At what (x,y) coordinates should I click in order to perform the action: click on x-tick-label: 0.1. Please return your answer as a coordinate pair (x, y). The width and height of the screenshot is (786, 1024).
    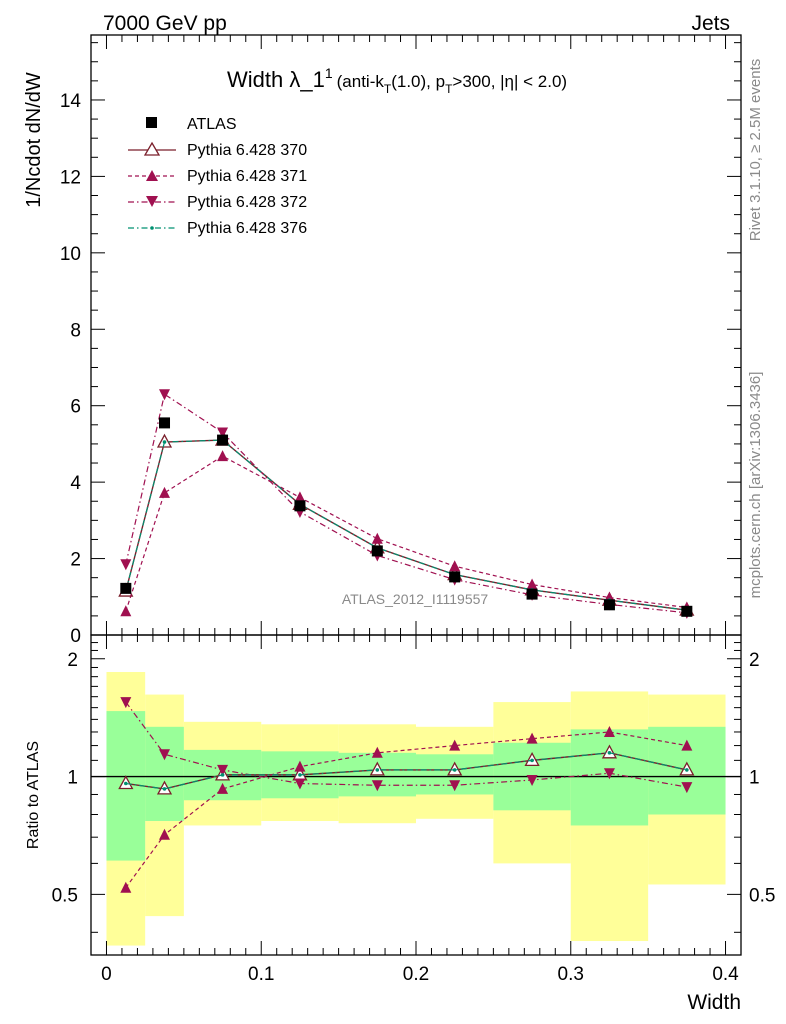
    Looking at the image, I should click on (261, 974).